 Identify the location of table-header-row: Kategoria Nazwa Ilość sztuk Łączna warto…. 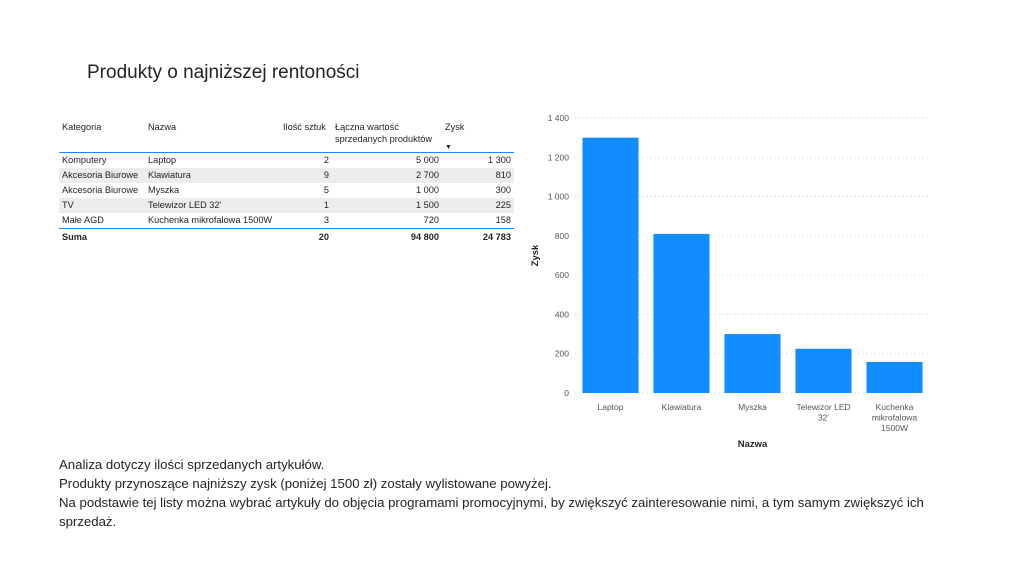
(286, 135).